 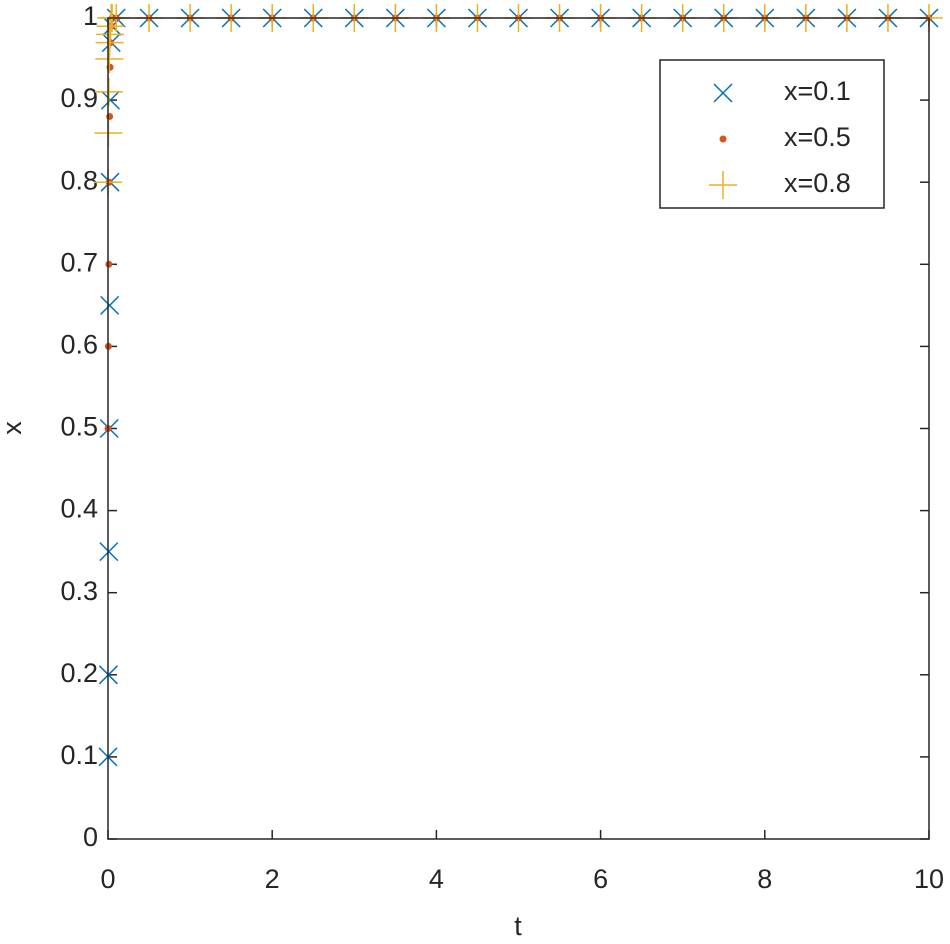 I want to click on x-tick-label: 2, so click(x=272, y=879).